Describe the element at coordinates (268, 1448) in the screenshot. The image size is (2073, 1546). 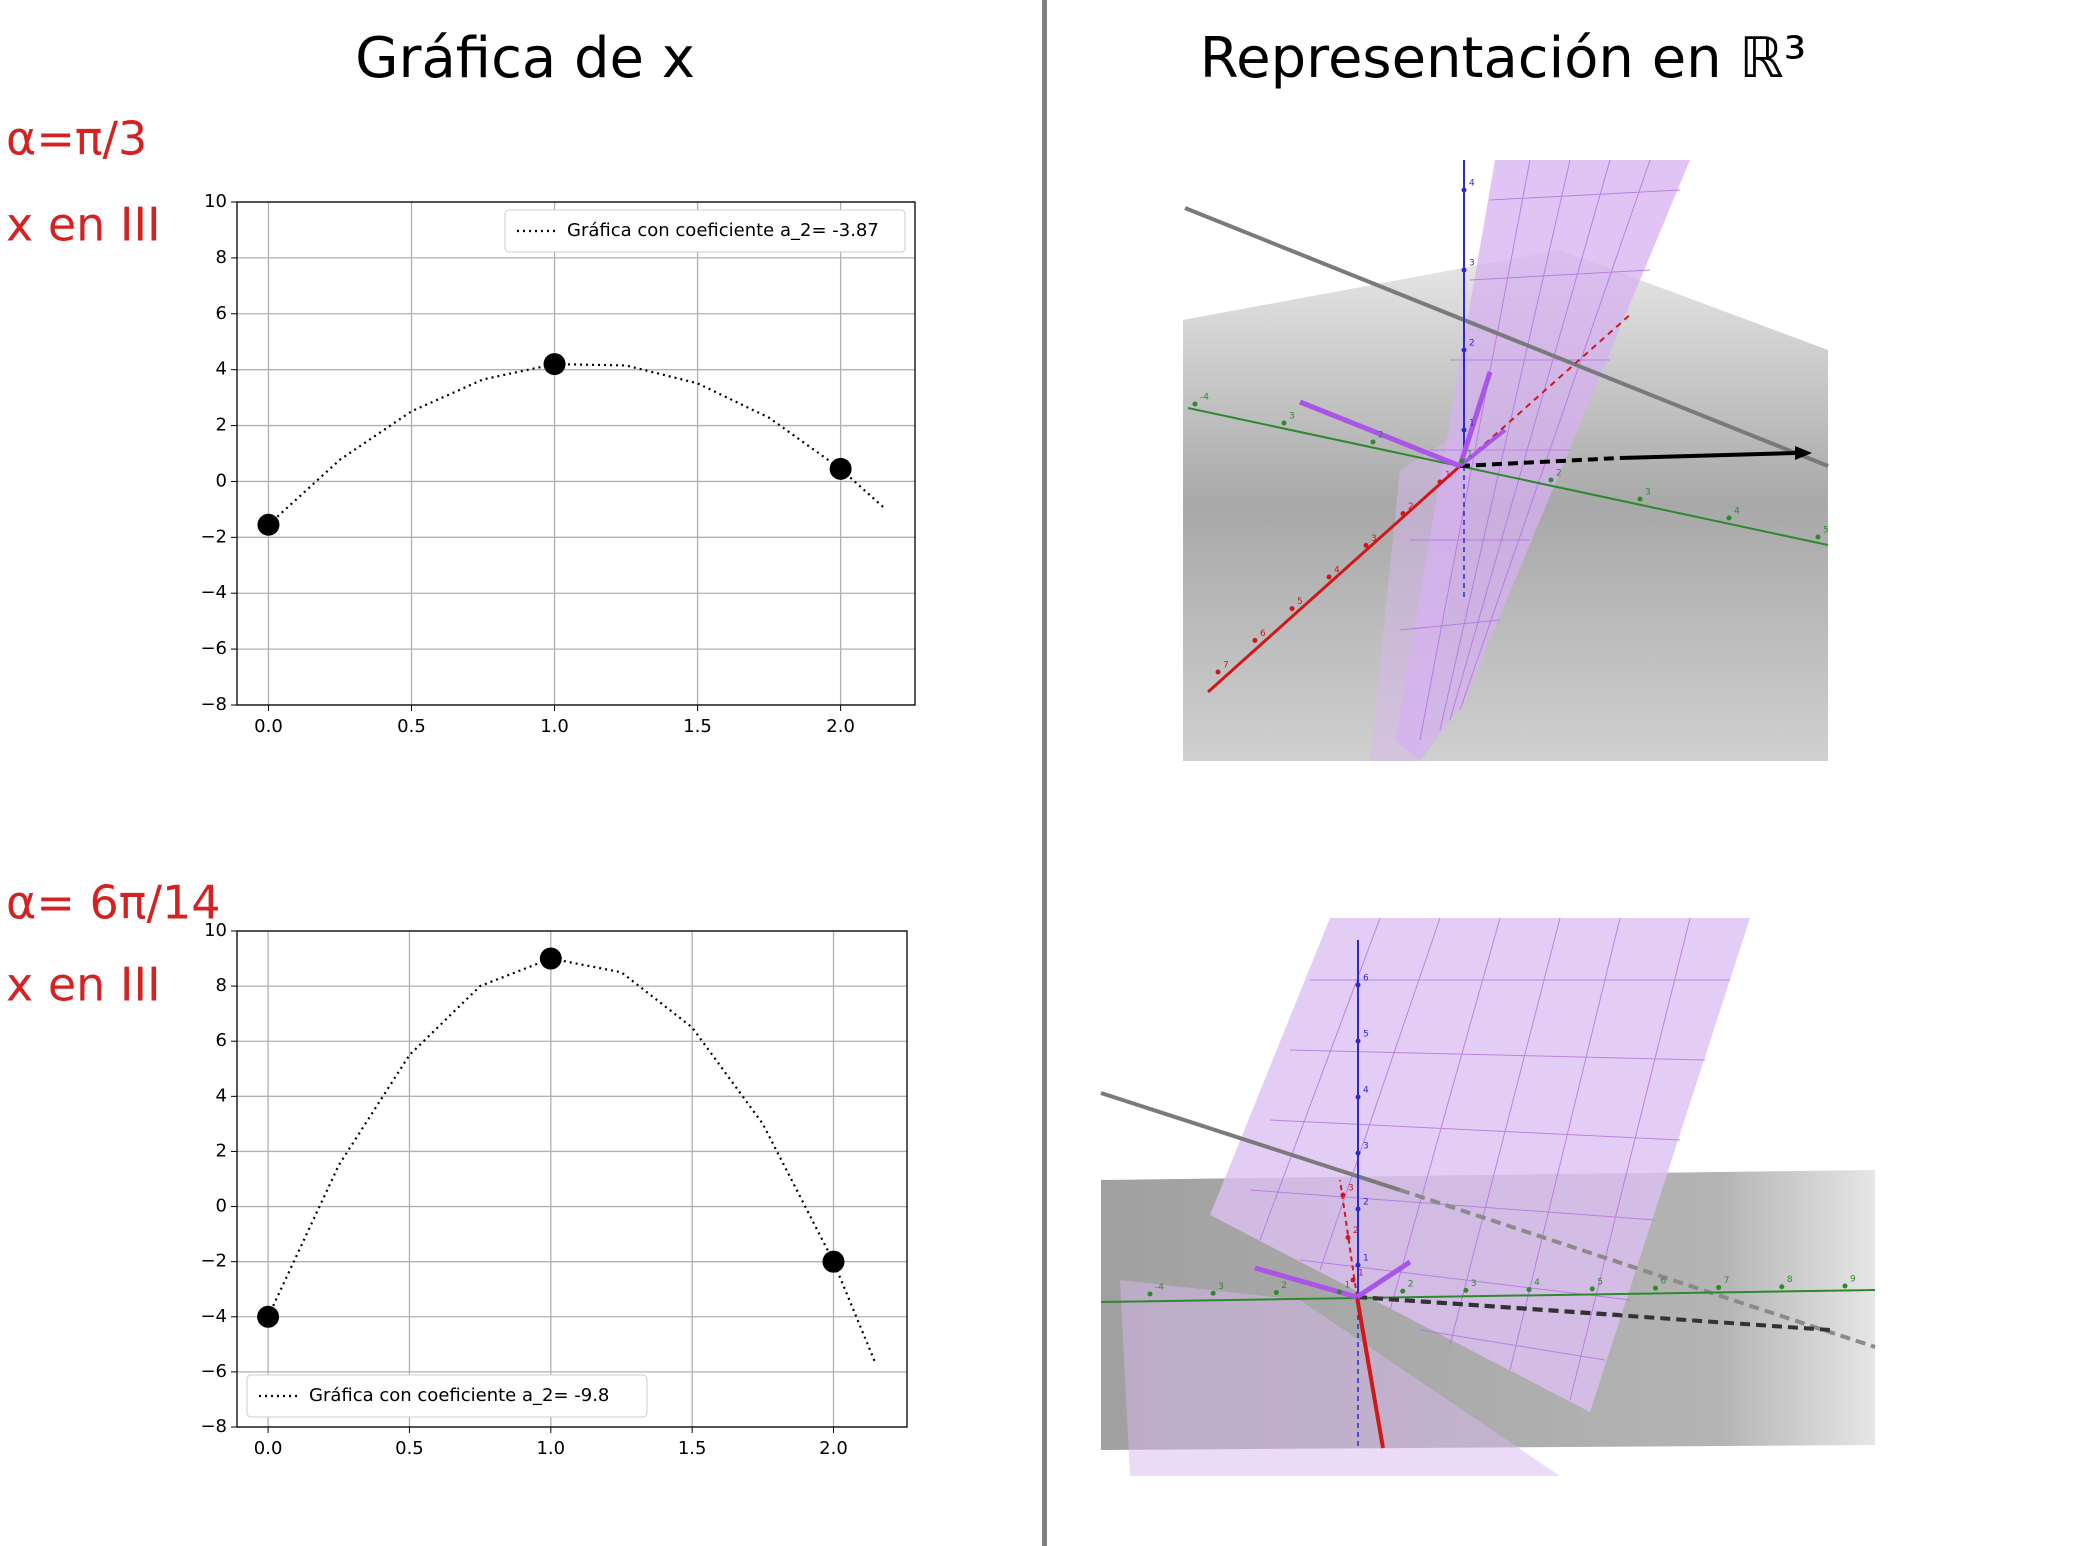
I see `x-tick-label: 0.0` at that location.